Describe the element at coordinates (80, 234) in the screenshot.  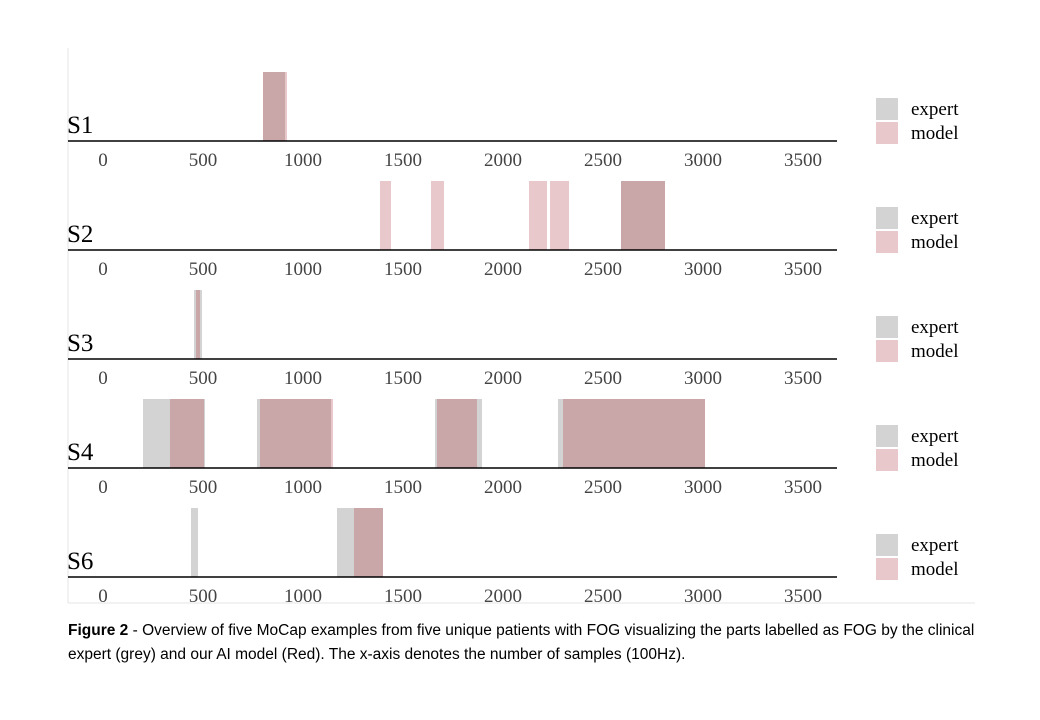
I see `panel-label: S2` at that location.